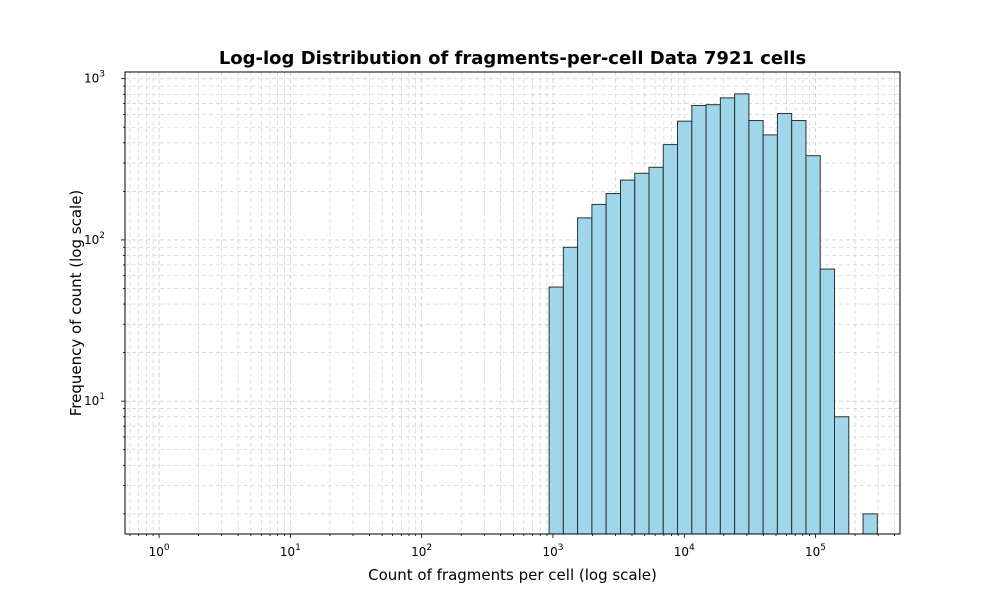 This screenshot has width=1000, height=600. What do you see at coordinates (552, 551) in the screenshot?
I see `x-tick-label: 10³` at bounding box center [552, 551].